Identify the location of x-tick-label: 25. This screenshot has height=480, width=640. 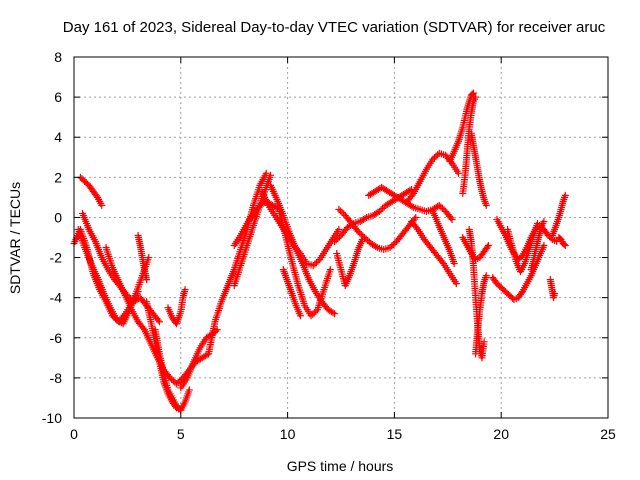
(608, 434).